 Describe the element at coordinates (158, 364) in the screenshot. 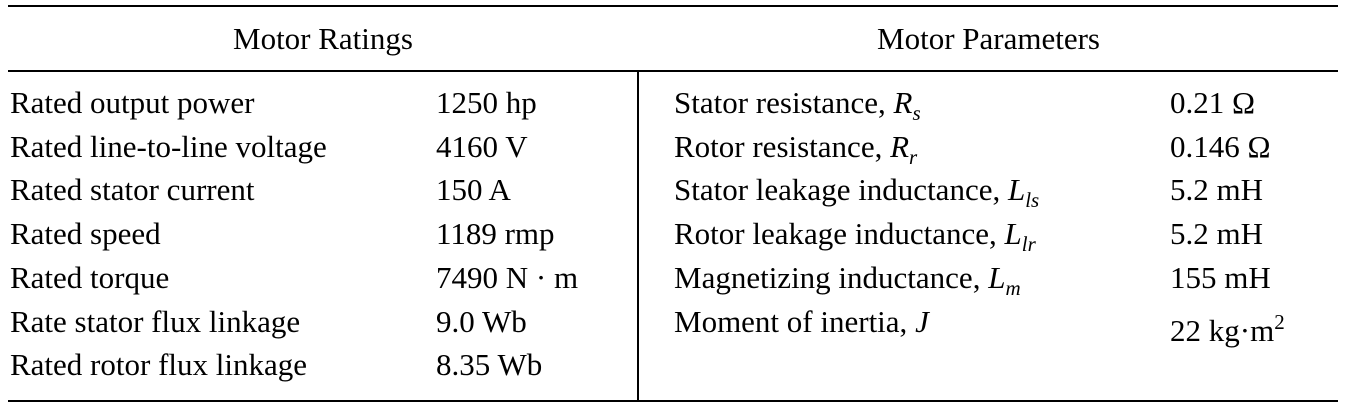

I see `rating-label: Rated rotor flux linkage` at that location.